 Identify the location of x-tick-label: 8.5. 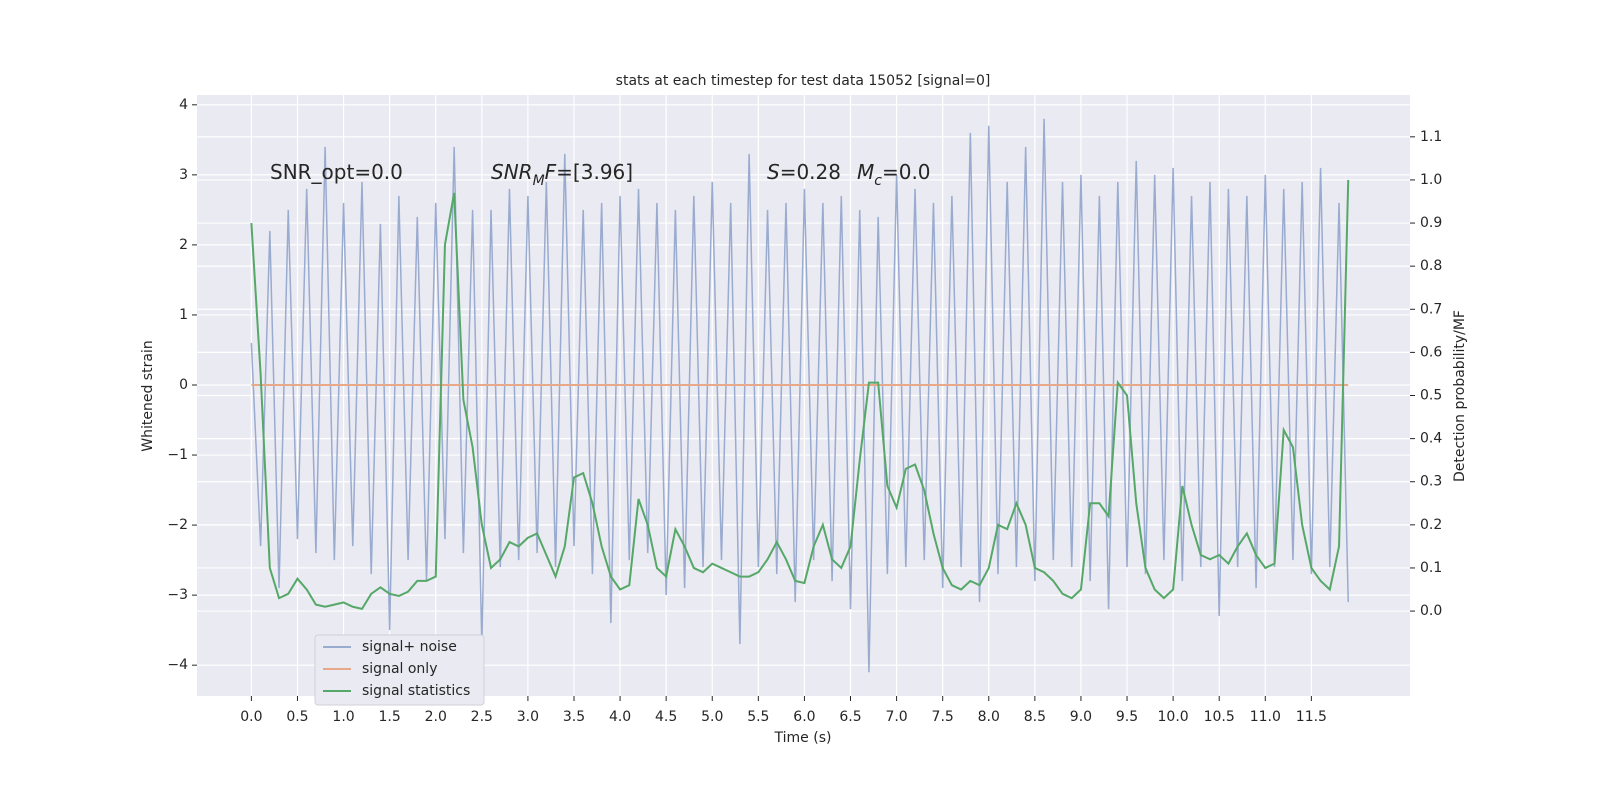
(1035, 717).